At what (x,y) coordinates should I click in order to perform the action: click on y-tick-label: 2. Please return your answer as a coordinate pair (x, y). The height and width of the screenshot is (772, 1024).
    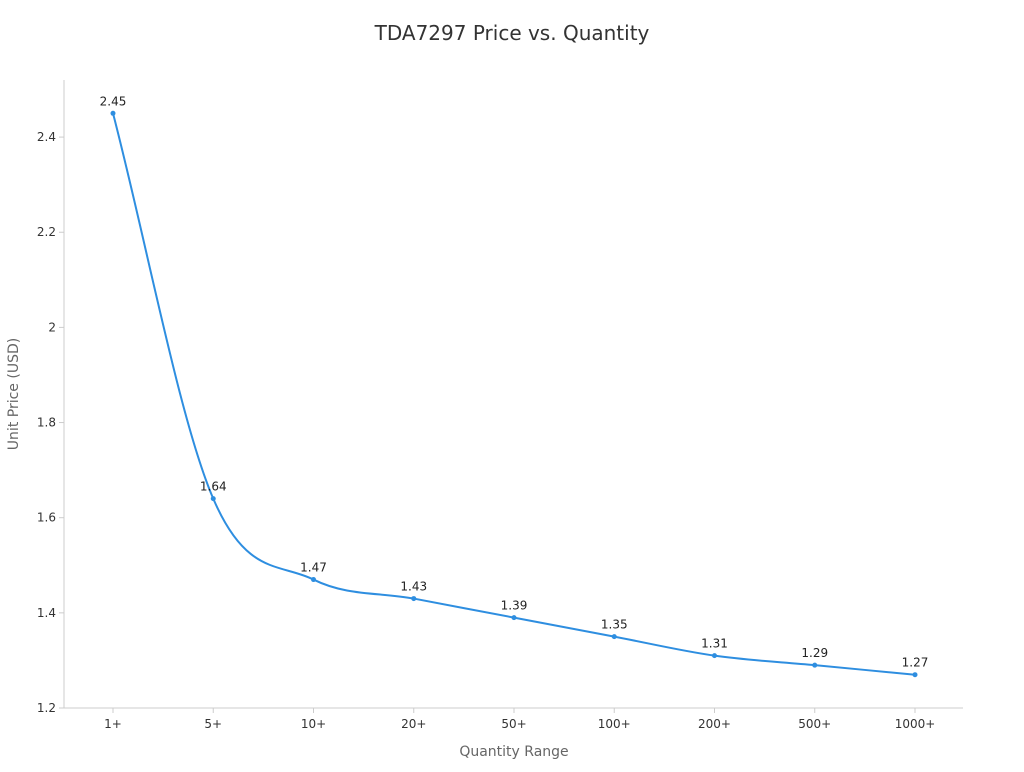
    Looking at the image, I should click on (52, 327).